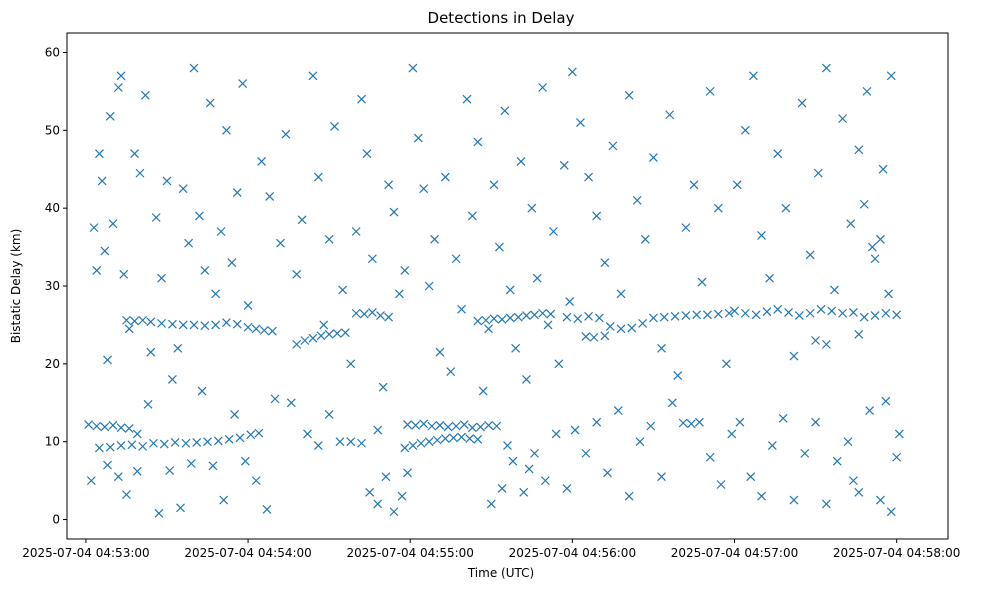 The height and width of the screenshot is (590, 984). What do you see at coordinates (52, 208) in the screenshot?
I see `y-tick-label: 40` at bounding box center [52, 208].